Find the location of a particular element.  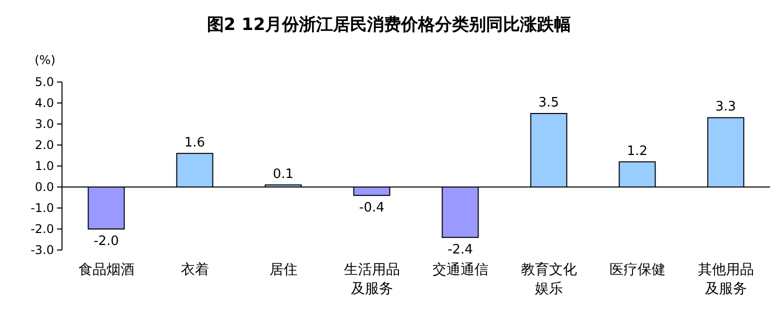

x-tick-label: 教育文化娱乐 is located at coordinates (548, 279).